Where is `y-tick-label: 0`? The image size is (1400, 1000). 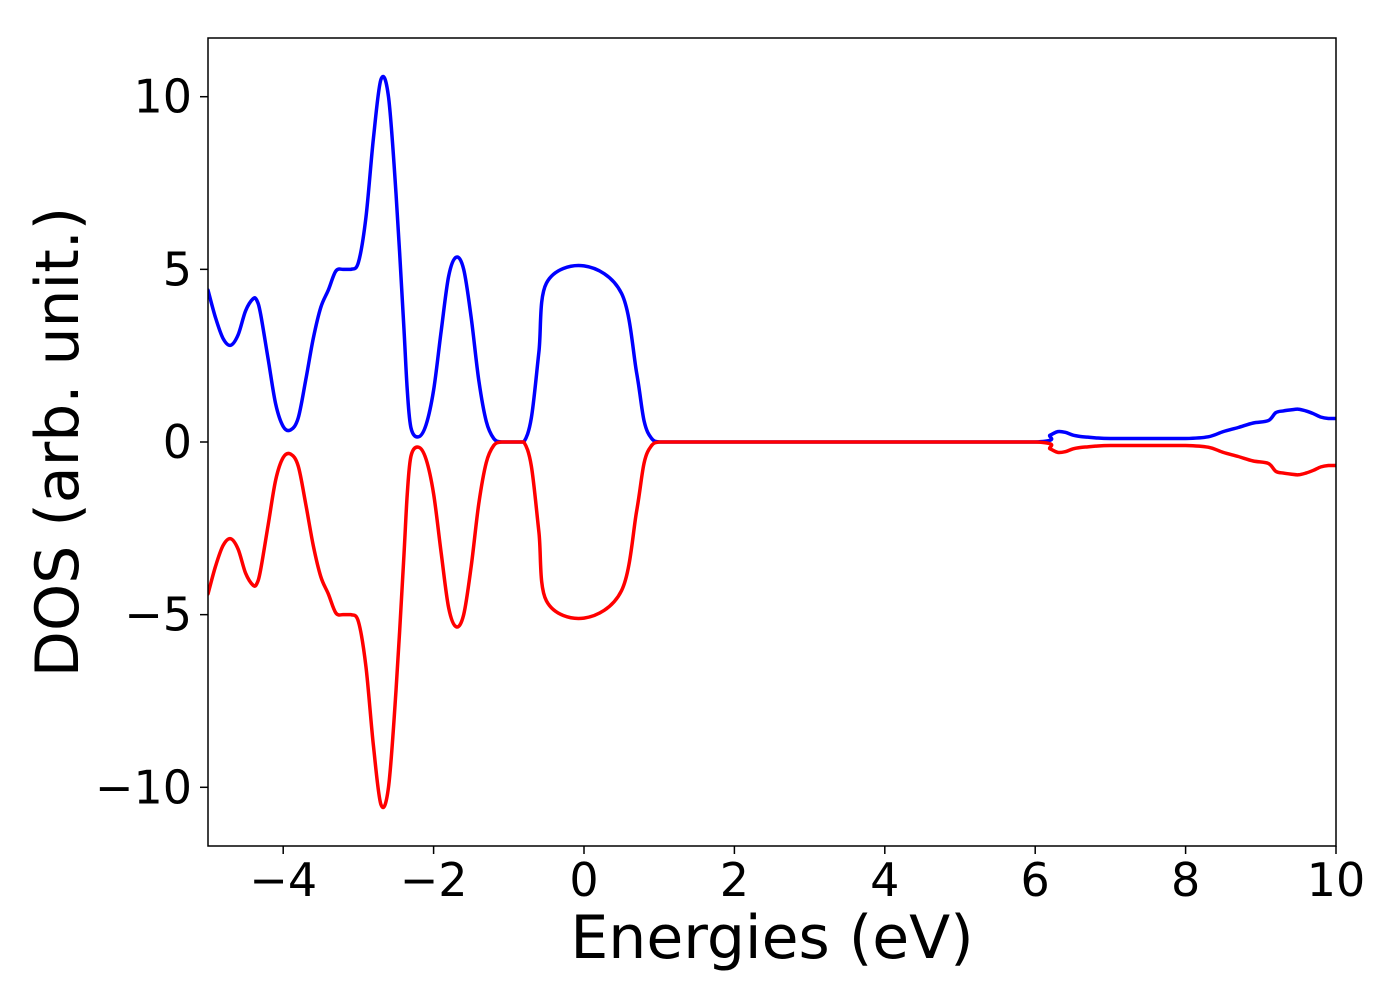 y-tick-label: 0 is located at coordinates (177, 442).